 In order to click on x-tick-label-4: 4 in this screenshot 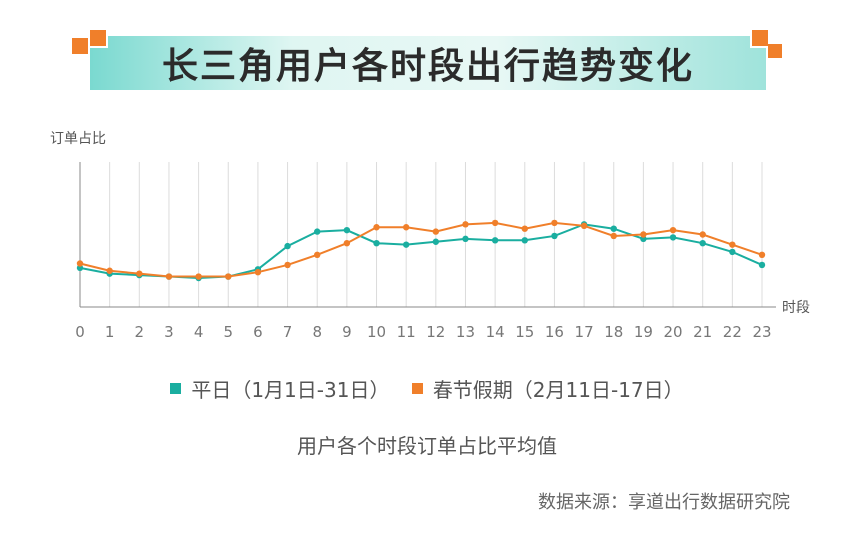, I will do `click(199, 332)`.